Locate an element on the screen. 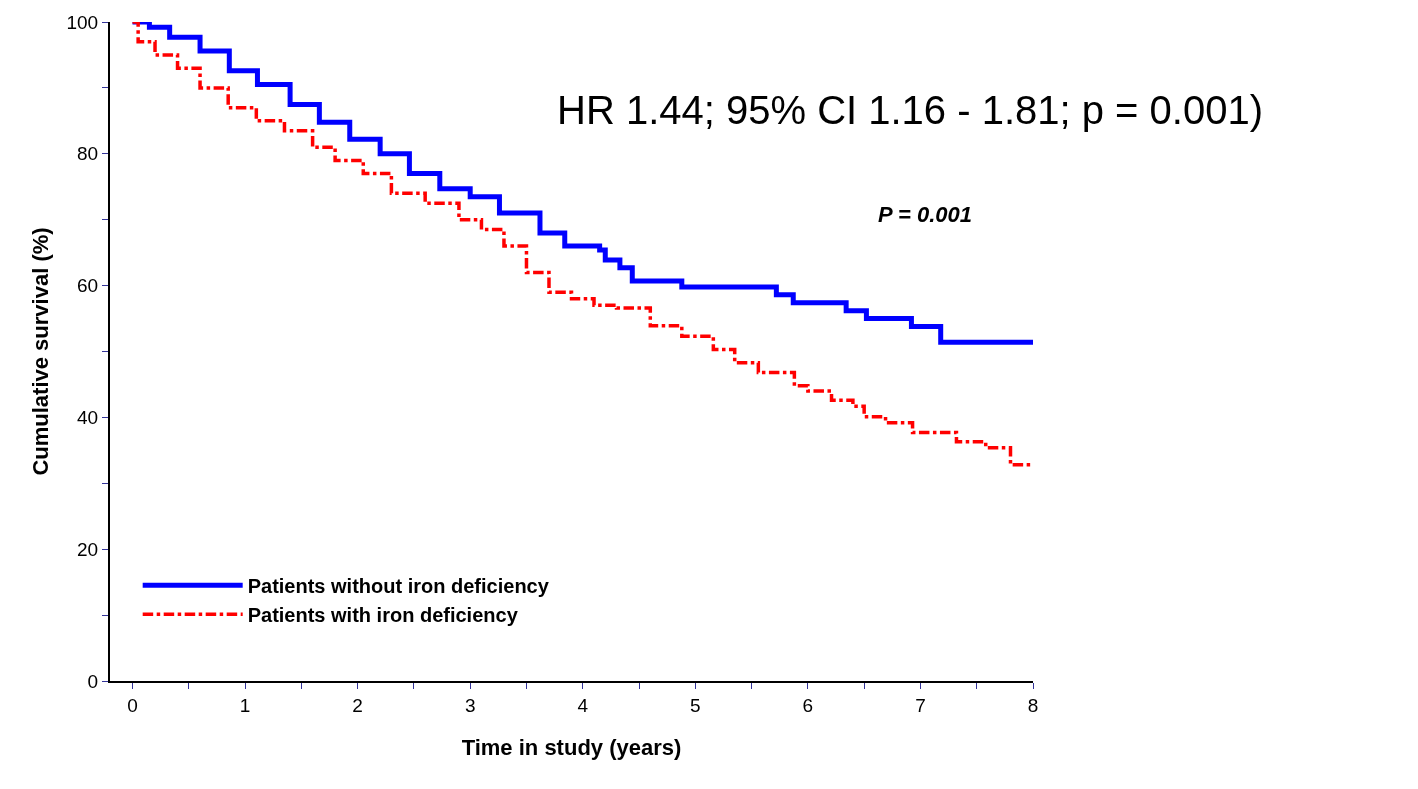  annotation: P = 0.001 is located at coordinates (925, 214).